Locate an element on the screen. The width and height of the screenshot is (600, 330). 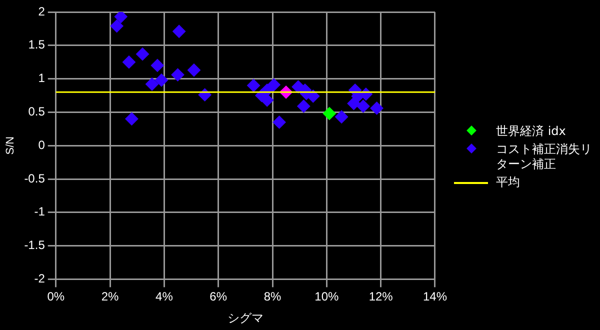
y-tick-label: -2 is located at coordinates (40, 279).